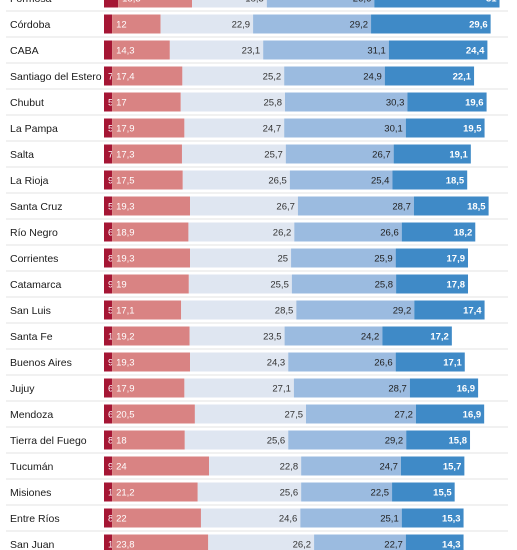 The image size is (517, 550). What do you see at coordinates (32, 544) in the screenshot?
I see `category-label: San Juan` at bounding box center [32, 544].